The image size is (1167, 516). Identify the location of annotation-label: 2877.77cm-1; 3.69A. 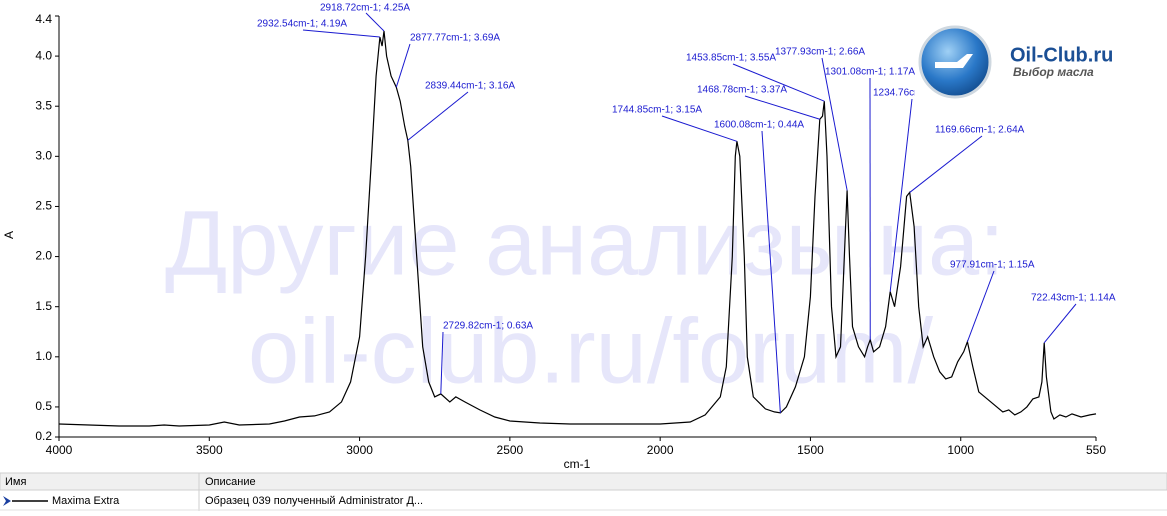
(455, 38).